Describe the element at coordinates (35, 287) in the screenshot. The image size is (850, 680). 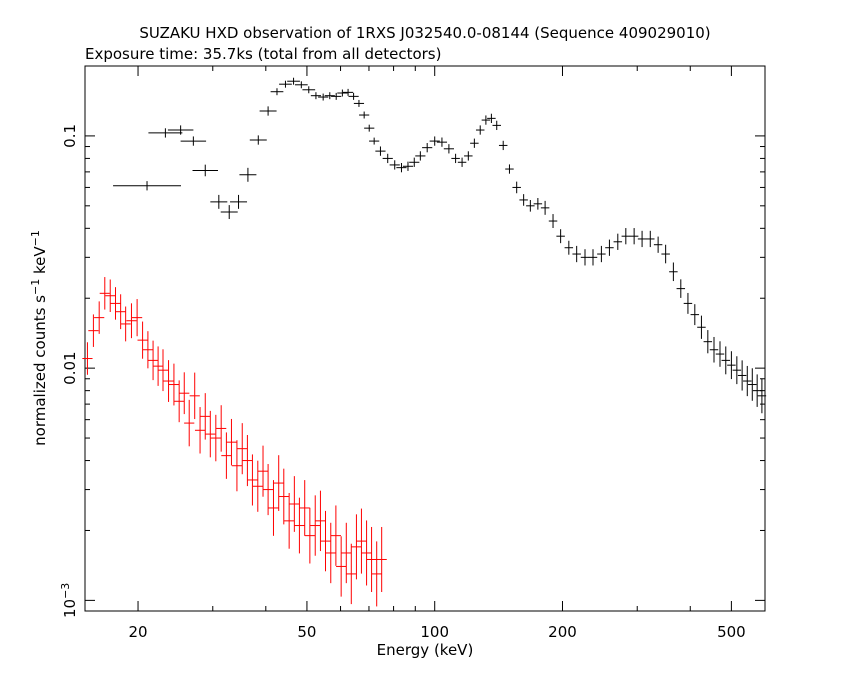
I see `y-axis-label-sup1: −1` at that location.